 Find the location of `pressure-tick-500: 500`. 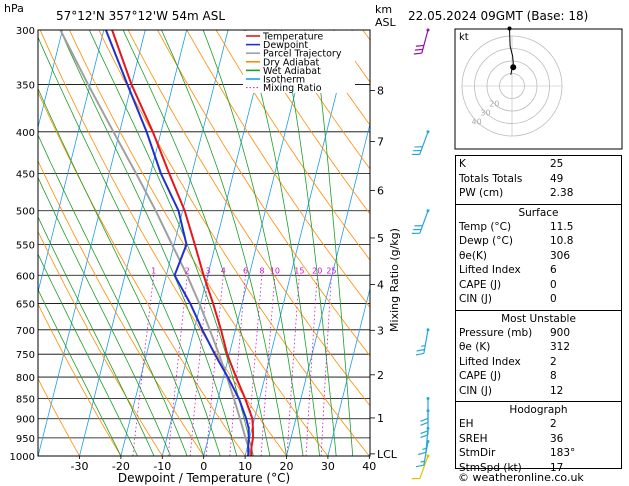

pressure-tick-500: 500 is located at coordinates (25, 212).